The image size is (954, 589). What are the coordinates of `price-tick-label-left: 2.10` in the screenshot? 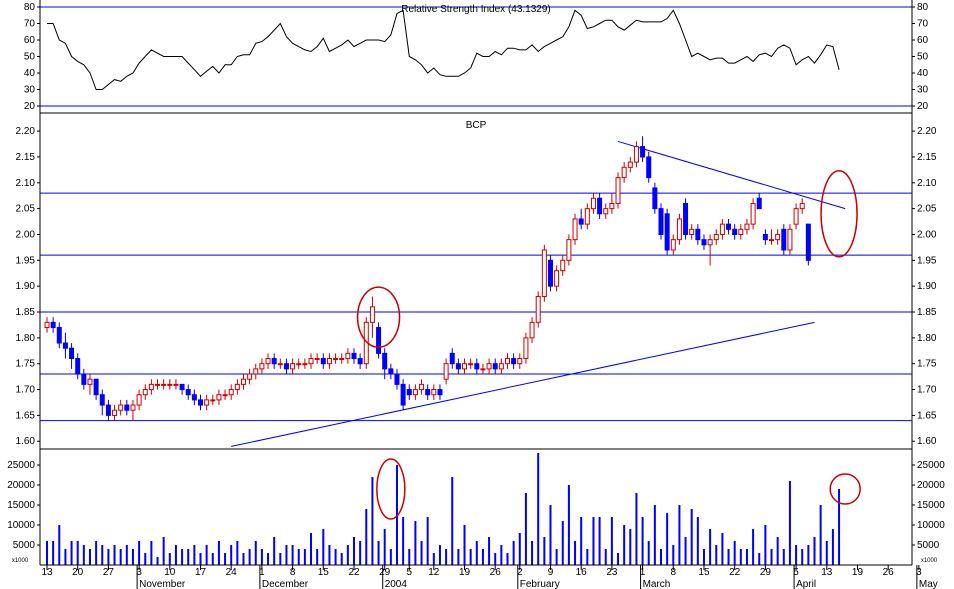 It's located at (26, 183).